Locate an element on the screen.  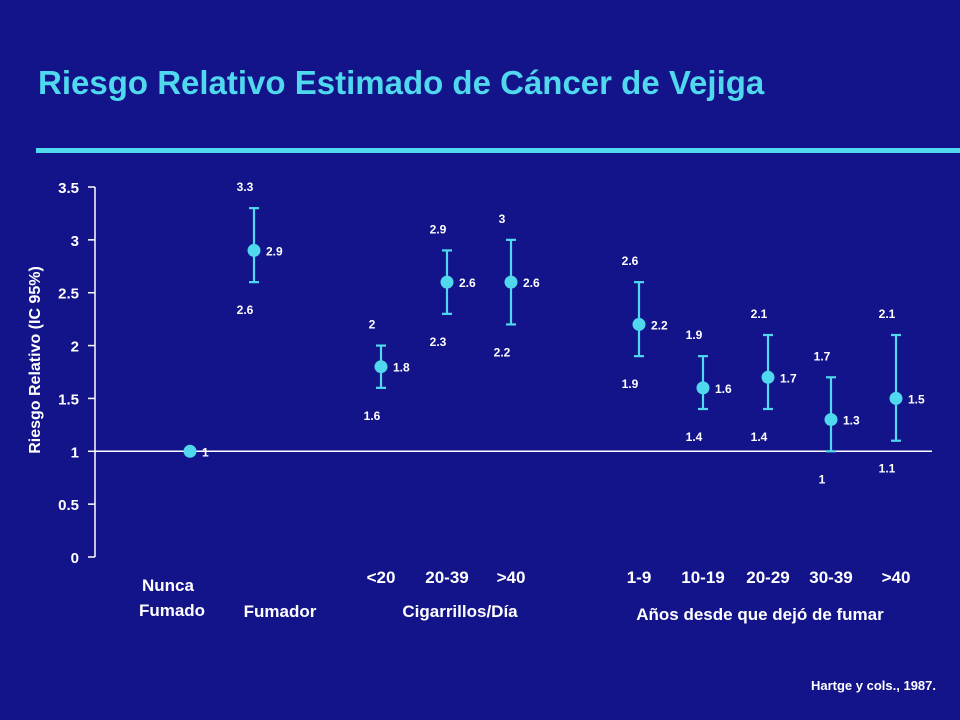
value-label: 1.8 is located at coordinates (401, 368).